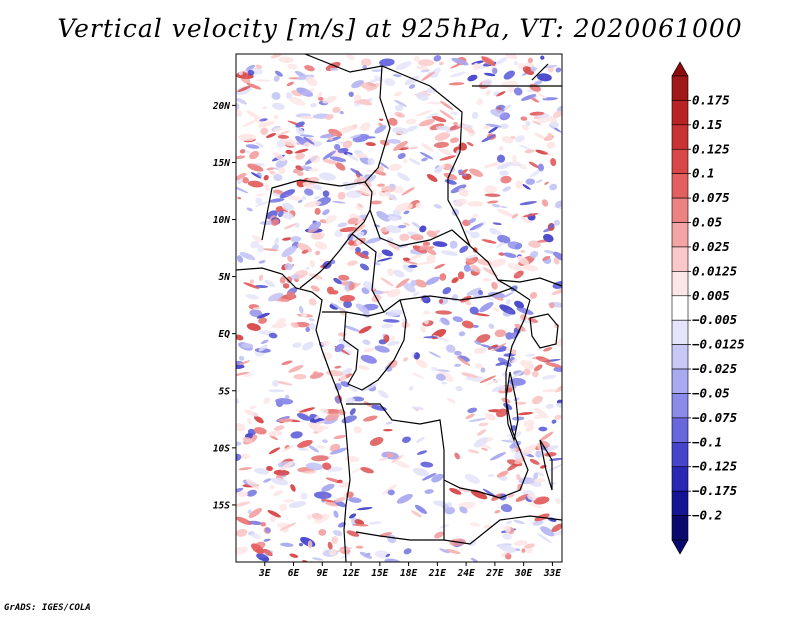 Image resolution: width=800 pixels, height=618 pixels. What do you see at coordinates (552, 573) in the screenshot?
I see `lon-tick-label: 33E` at bounding box center [552, 573].